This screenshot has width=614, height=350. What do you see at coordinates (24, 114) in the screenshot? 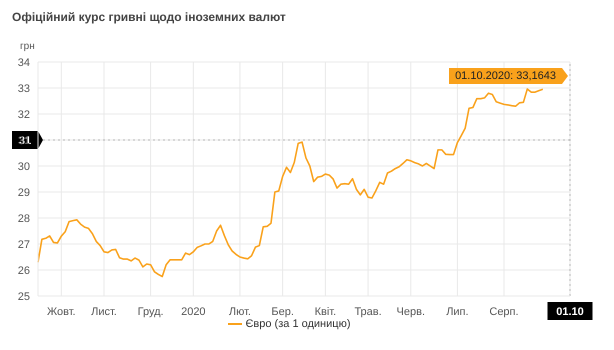
I see `y-tick-label: 32` at bounding box center [24, 114].